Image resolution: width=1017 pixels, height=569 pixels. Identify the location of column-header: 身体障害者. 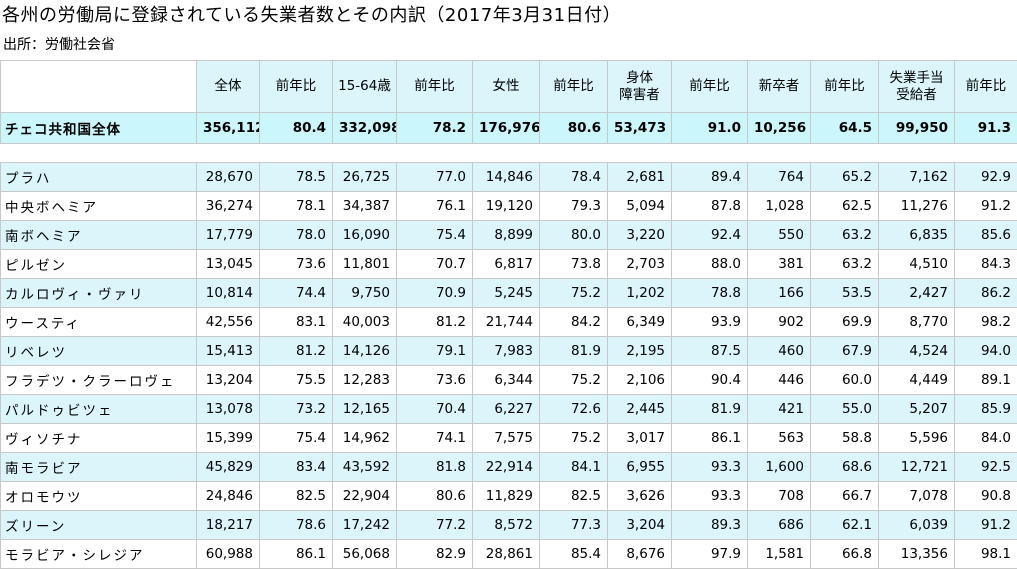
(640, 87).